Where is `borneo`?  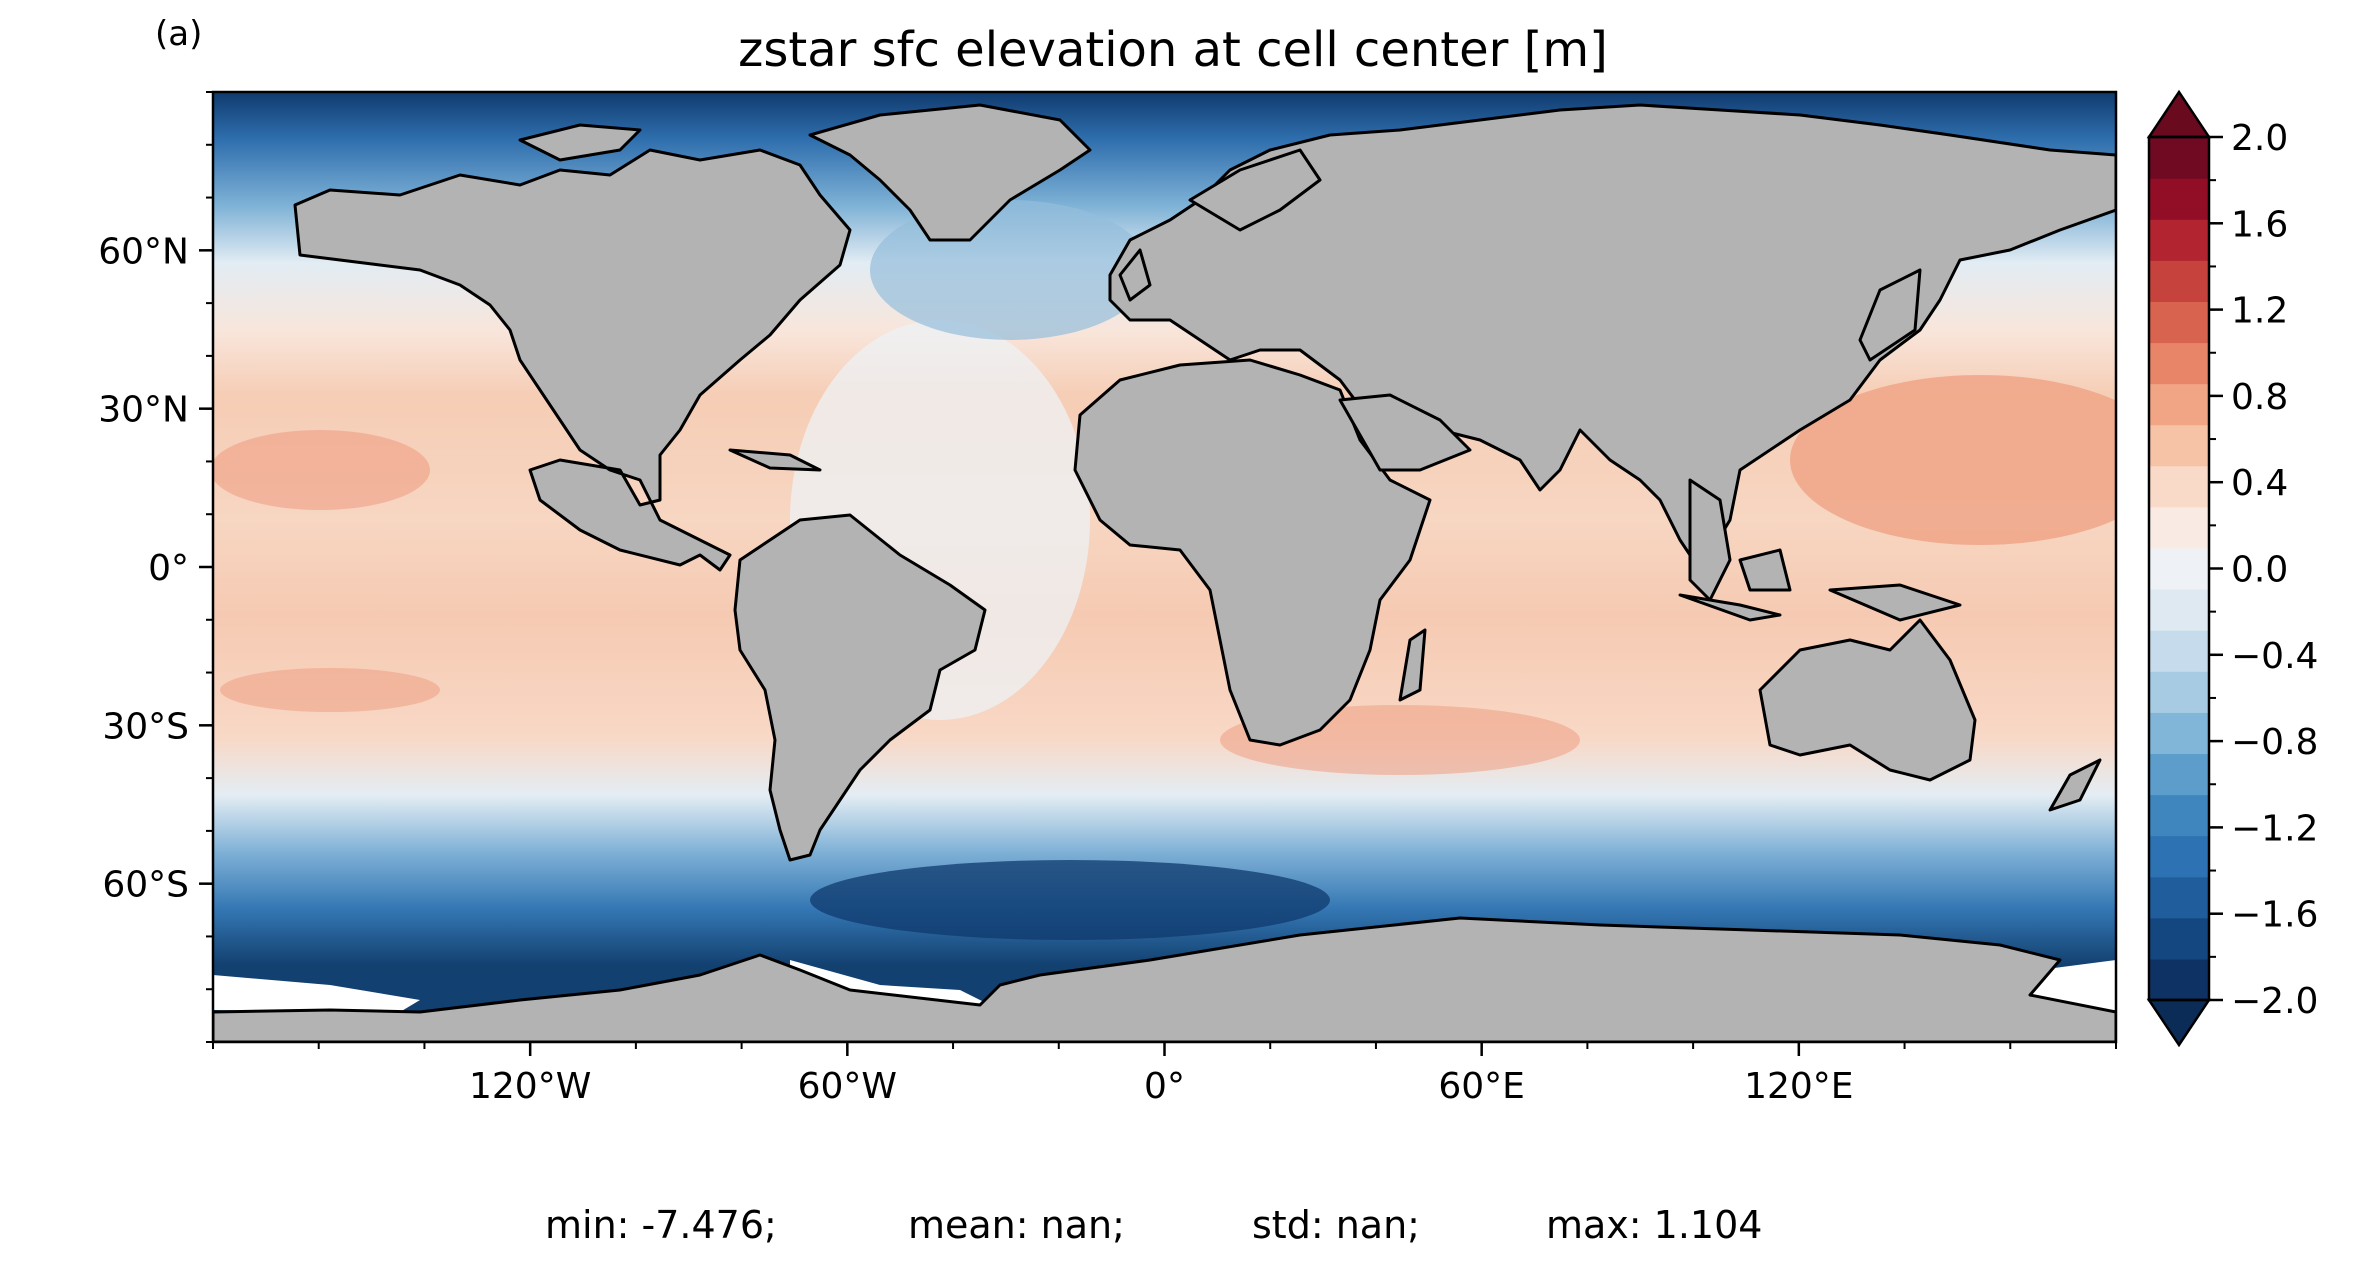 borneo is located at coordinates (1765, 570).